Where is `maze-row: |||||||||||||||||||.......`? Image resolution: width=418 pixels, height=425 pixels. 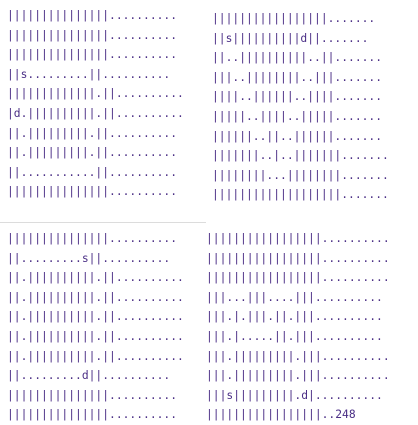
maze-row: |||||||||||||||||||....... is located at coordinates (300, 195).